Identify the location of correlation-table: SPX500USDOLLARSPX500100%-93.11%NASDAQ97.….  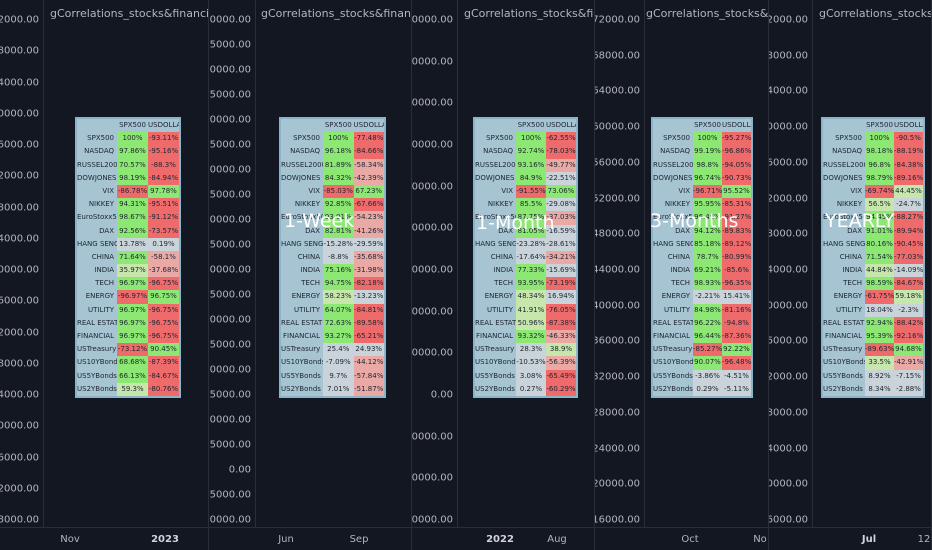
(128, 257).